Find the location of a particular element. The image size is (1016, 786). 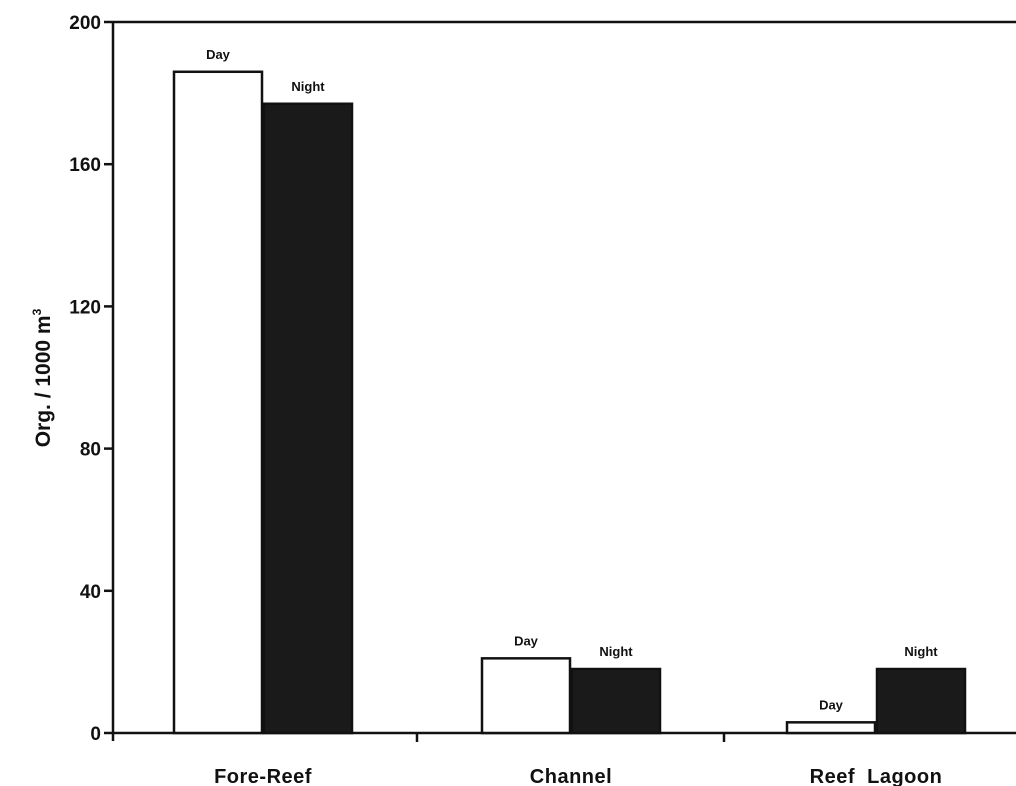

x-category-label: Reef Lagoon is located at coordinates (876, 776).